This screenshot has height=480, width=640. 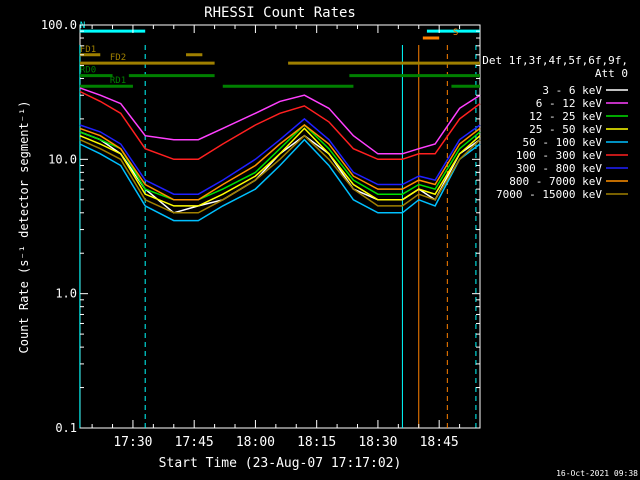 I want to click on y-tick-label-1: 1.0, so click(x=66, y=294).